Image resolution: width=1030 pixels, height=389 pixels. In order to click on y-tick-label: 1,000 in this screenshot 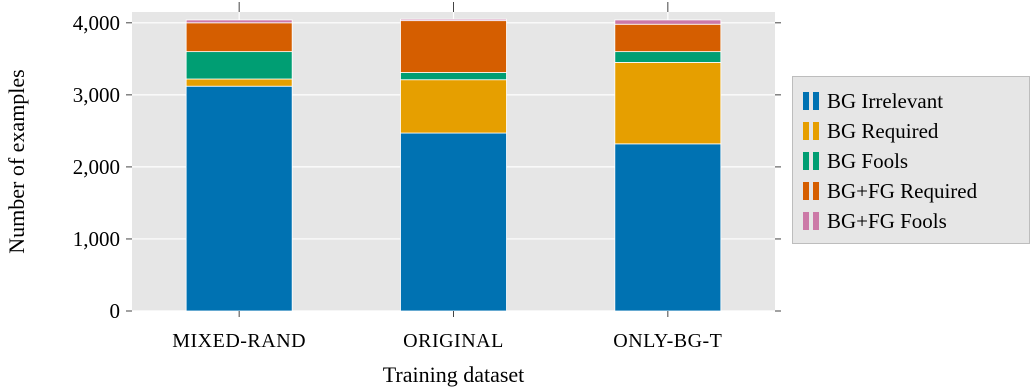, I will do `click(96, 239)`.